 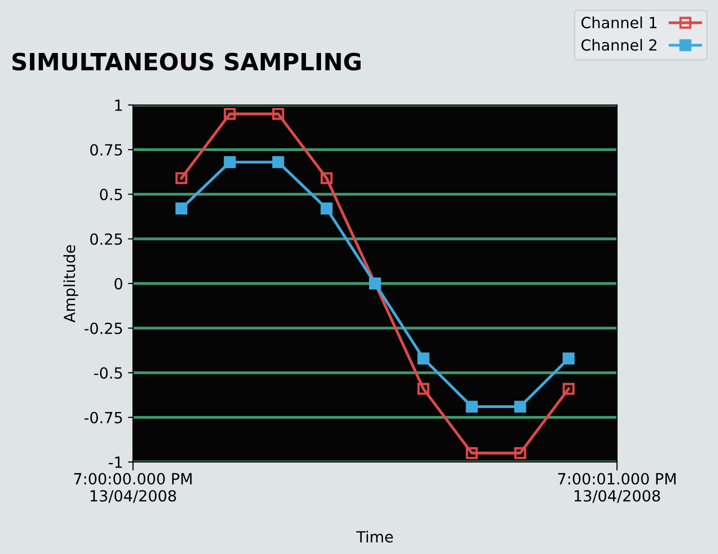 I want to click on y-axis-title: Amplitude, so click(x=70, y=284).